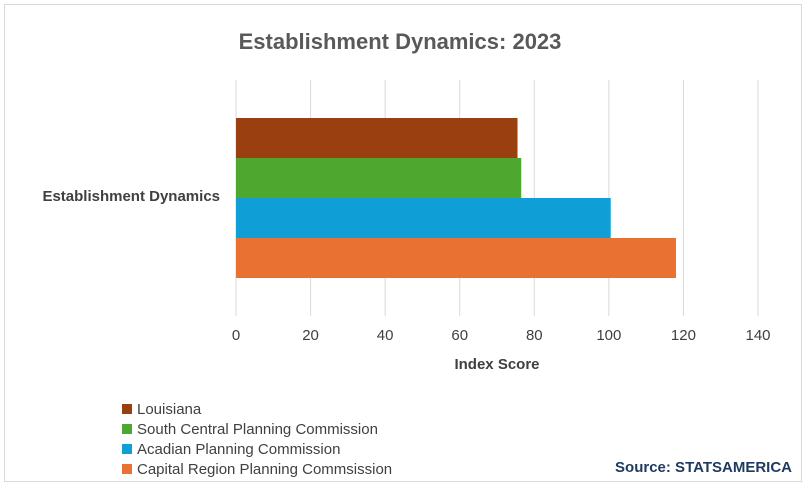 The height and width of the screenshot is (492, 808). What do you see at coordinates (400, 41) in the screenshot?
I see `chart-title: Establishment Dynamics: 2023` at bounding box center [400, 41].